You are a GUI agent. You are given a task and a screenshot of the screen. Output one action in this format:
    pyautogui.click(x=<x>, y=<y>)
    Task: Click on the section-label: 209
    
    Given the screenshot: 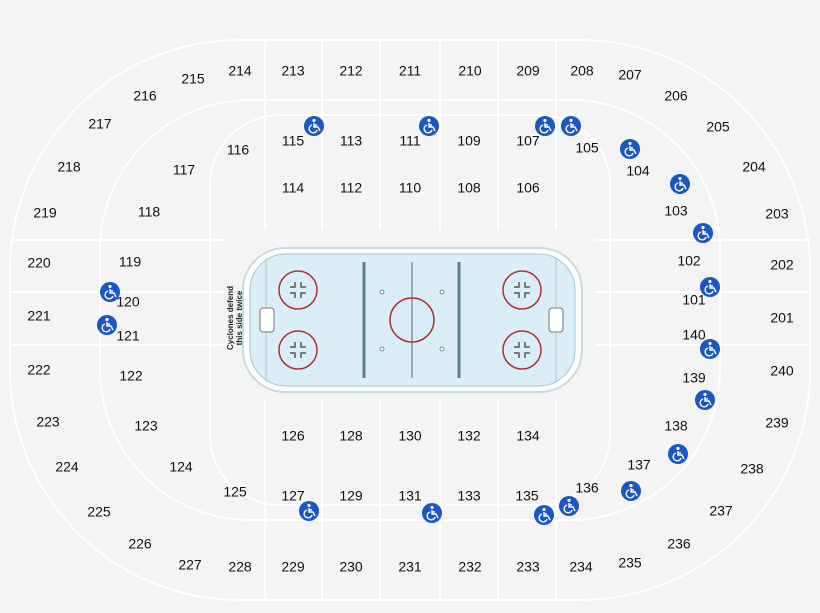 What is the action you would take?
    pyautogui.click(x=528, y=71)
    